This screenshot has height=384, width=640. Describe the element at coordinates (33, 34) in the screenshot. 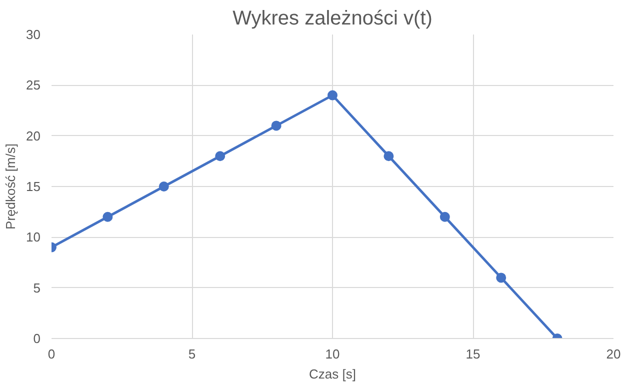

I see `y-tick-label: 30` at that location.